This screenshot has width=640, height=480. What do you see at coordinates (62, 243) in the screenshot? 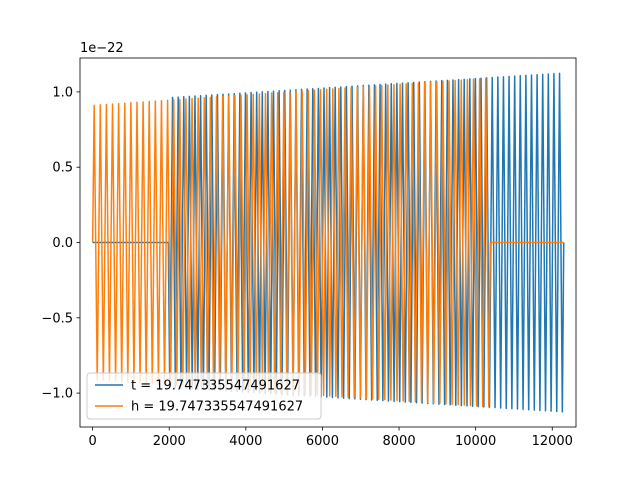
I see `y-tick-label: 0.0` at bounding box center [62, 243].